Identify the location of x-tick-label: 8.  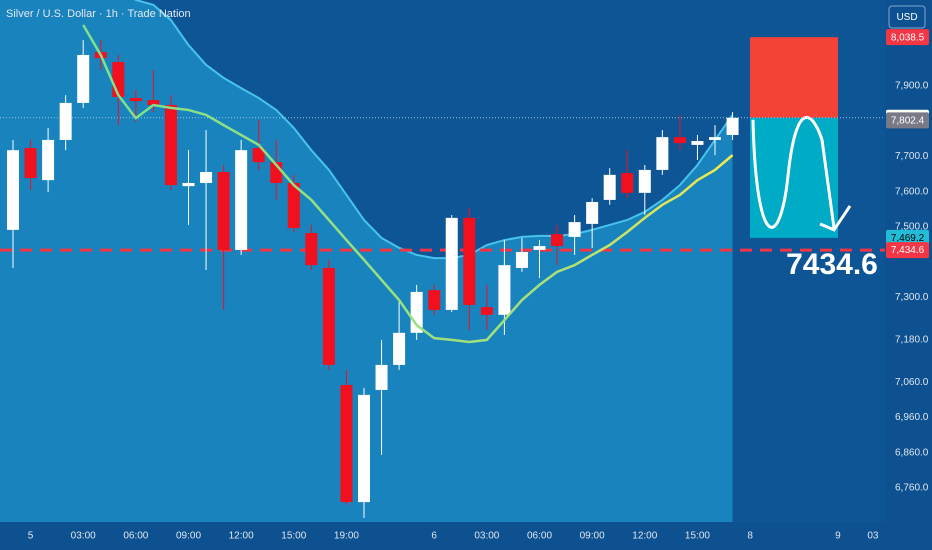
(750, 536).